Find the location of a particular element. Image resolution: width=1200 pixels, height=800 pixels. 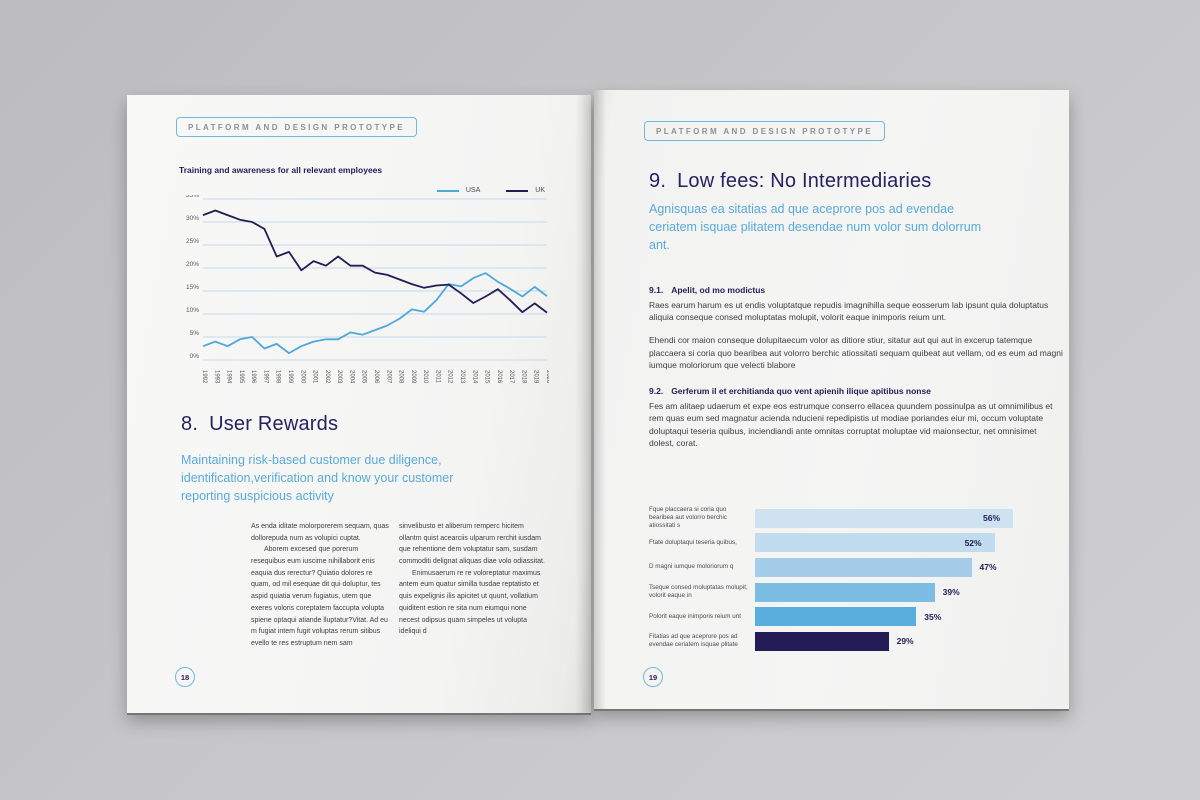

y-axis-label: 35% is located at coordinates (192, 197).